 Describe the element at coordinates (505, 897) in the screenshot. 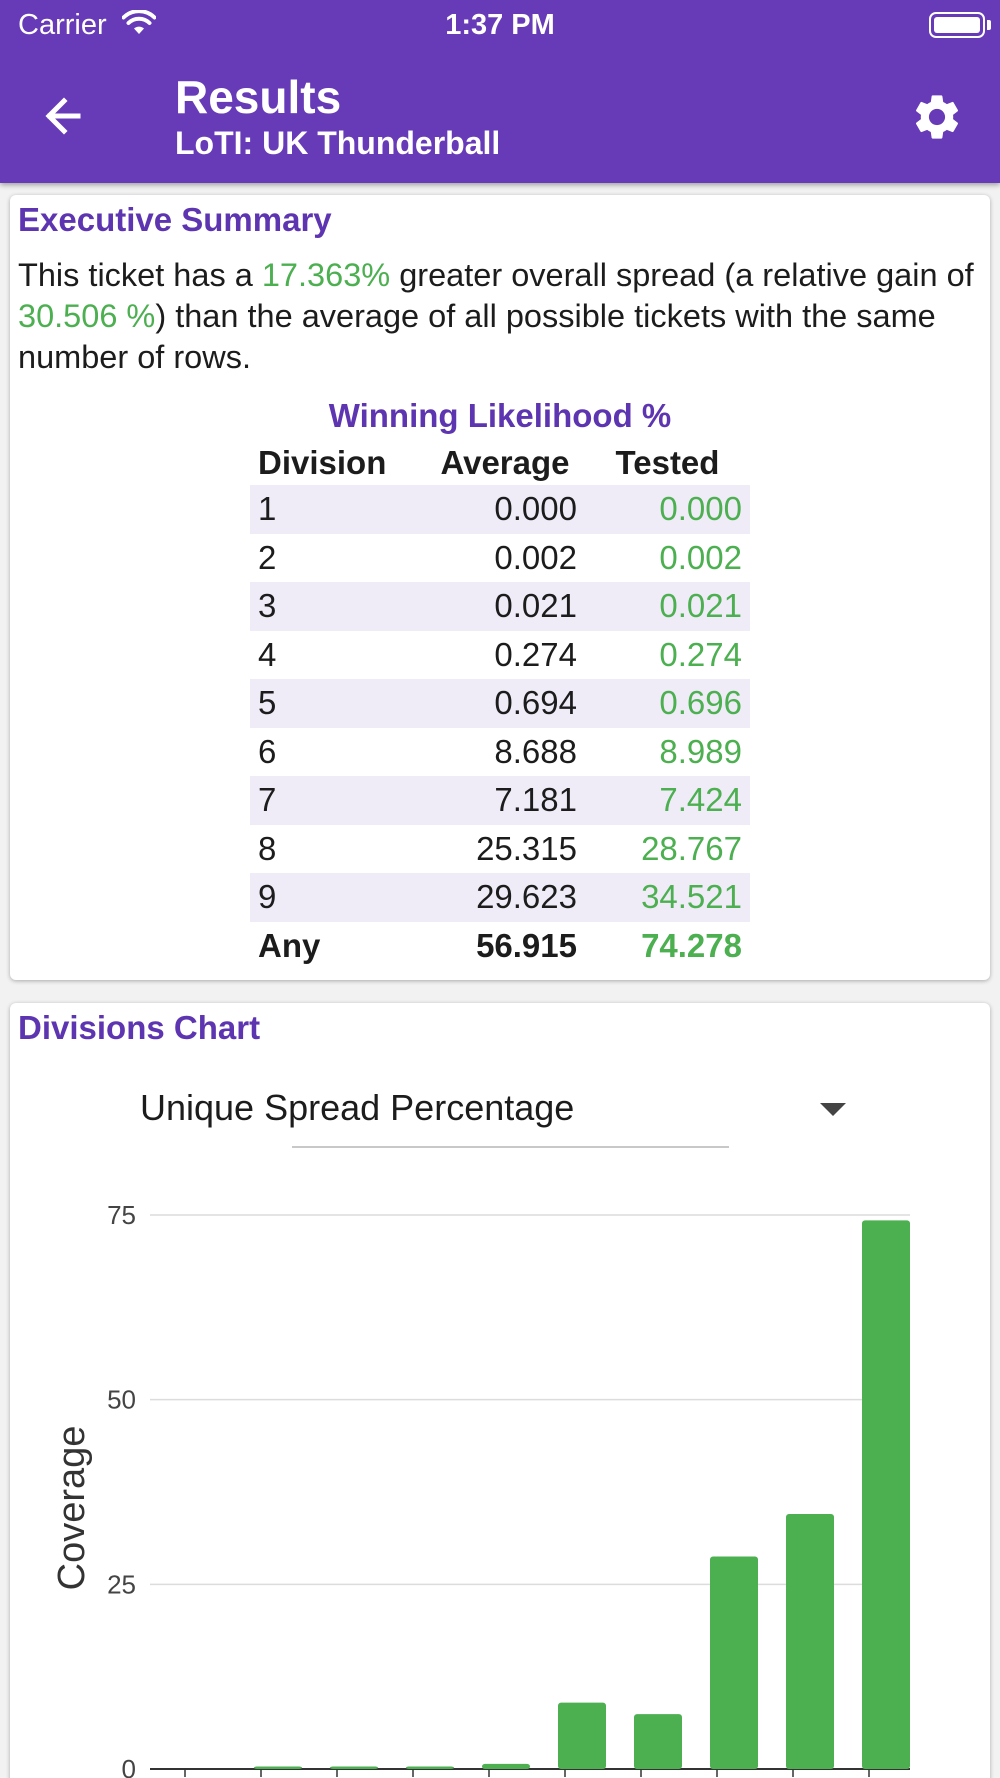

I see `average-cell: 29.623` at that location.